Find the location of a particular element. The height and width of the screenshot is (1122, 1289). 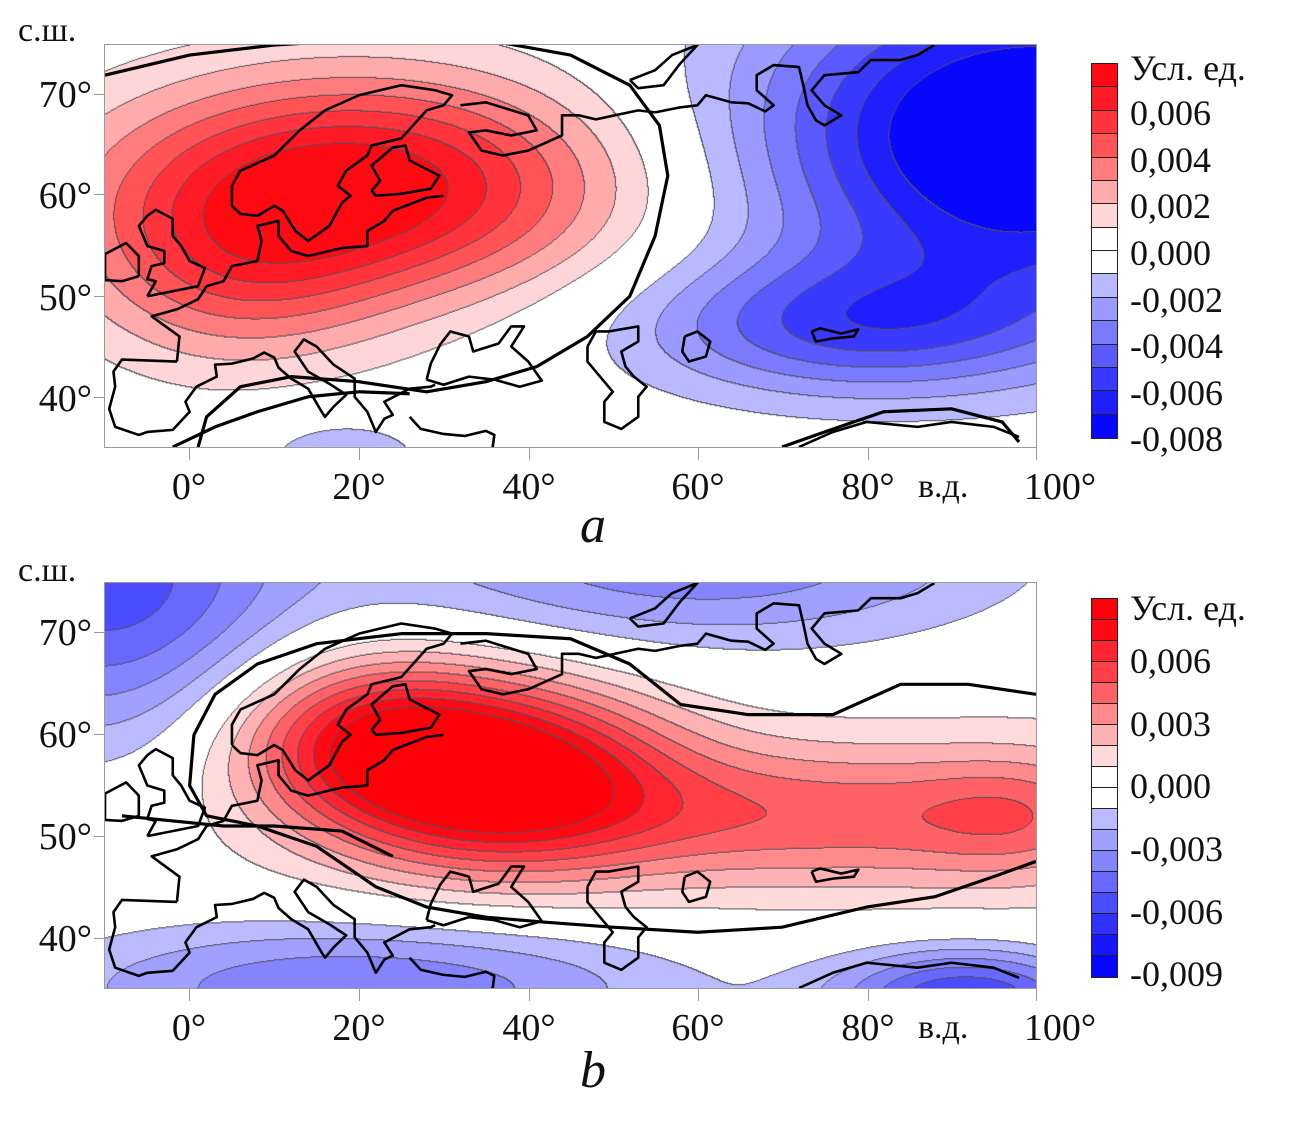

x-tick-label: 100° is located at coordinates (1060, 487).